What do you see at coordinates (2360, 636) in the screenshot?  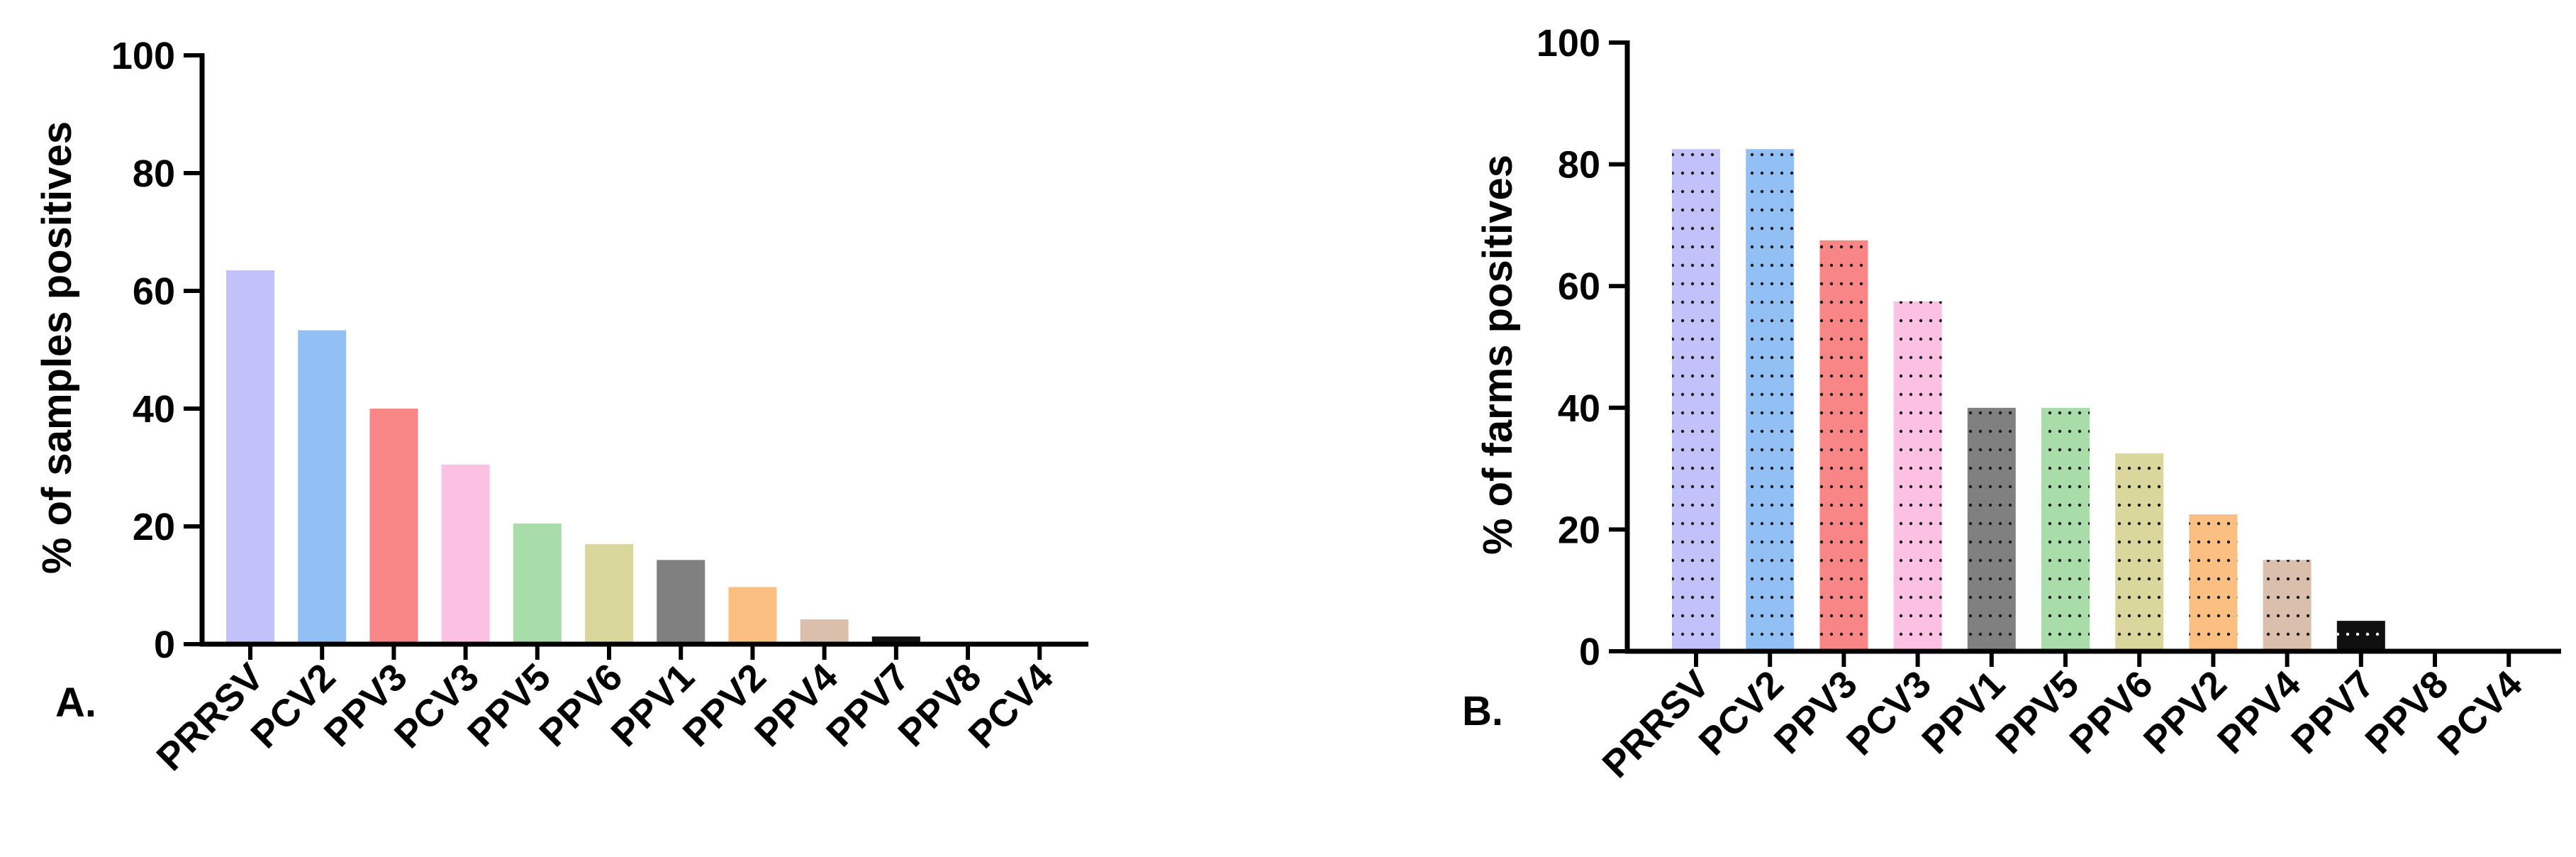 I see `bar-pattern-b-ppv7` at bounding box center [2360, 636].